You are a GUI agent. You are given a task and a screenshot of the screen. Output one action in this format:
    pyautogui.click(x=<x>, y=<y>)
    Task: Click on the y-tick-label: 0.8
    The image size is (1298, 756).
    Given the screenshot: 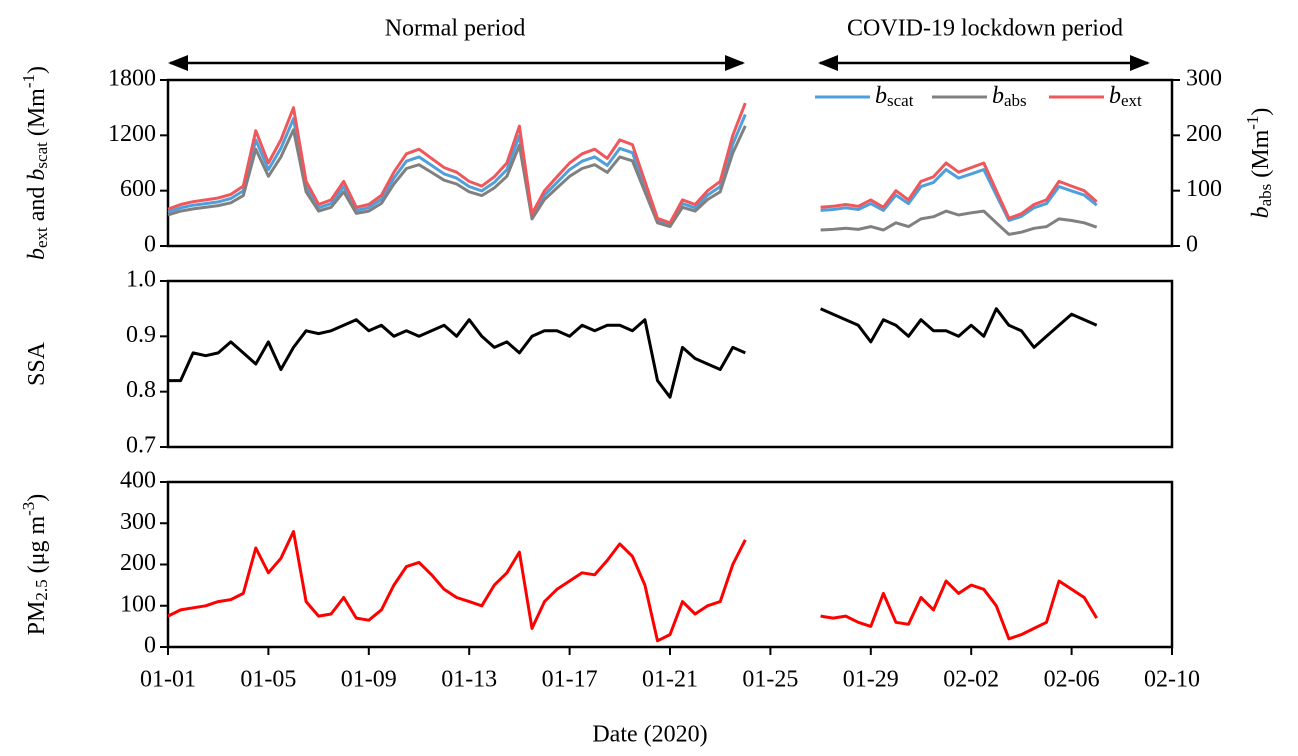 What is the action you would take?
    pyautogui.click(x=141, y=390)
    